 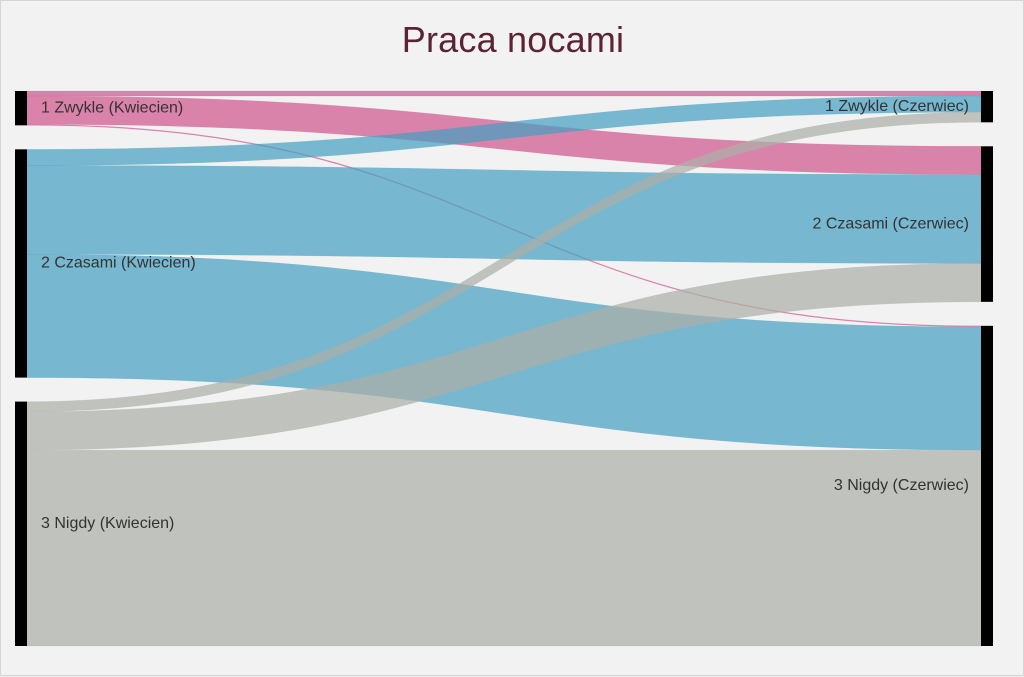 I want to click on sankey-node-l2, so click(x=21, y=263).